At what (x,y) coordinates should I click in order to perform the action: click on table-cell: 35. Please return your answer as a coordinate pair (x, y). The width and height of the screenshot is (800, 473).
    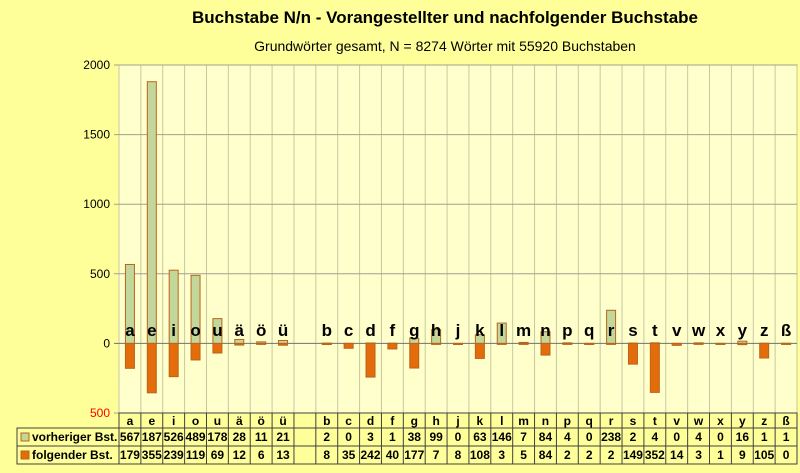
    Looking at the image, I should click on (349, 455).